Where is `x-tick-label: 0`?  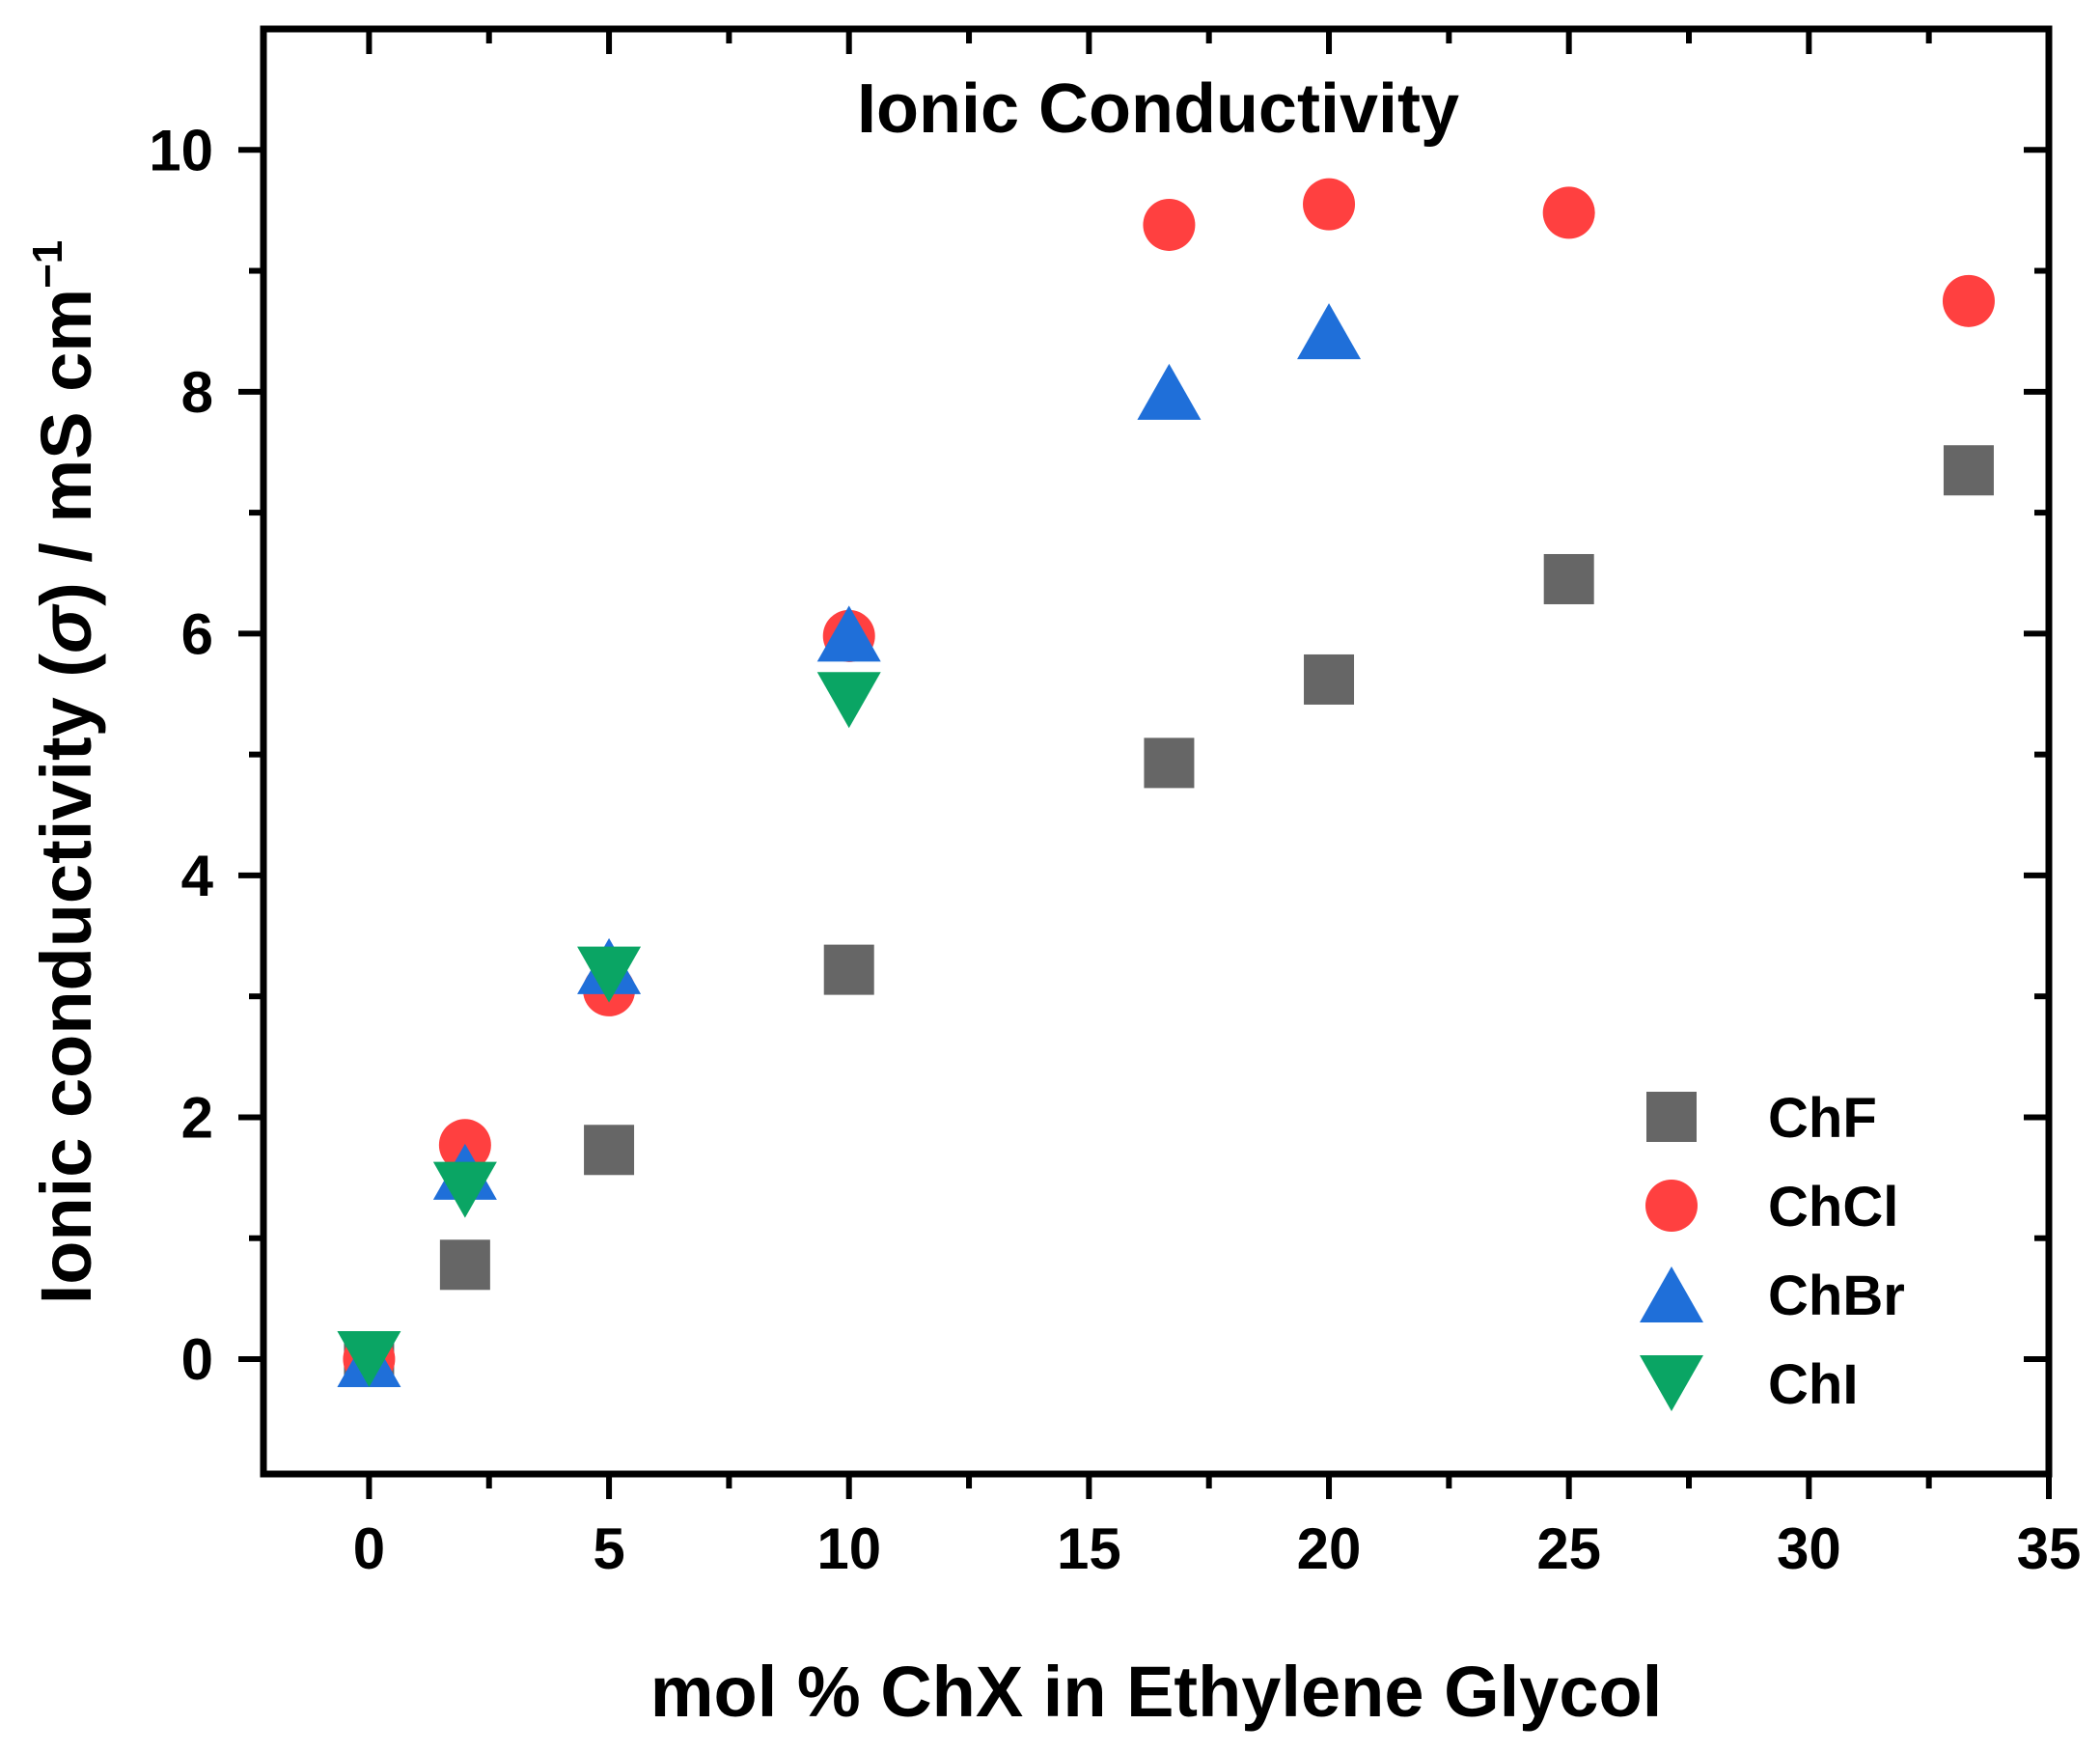
x-tick-label: 0 is located at coordinates (369, 1549).